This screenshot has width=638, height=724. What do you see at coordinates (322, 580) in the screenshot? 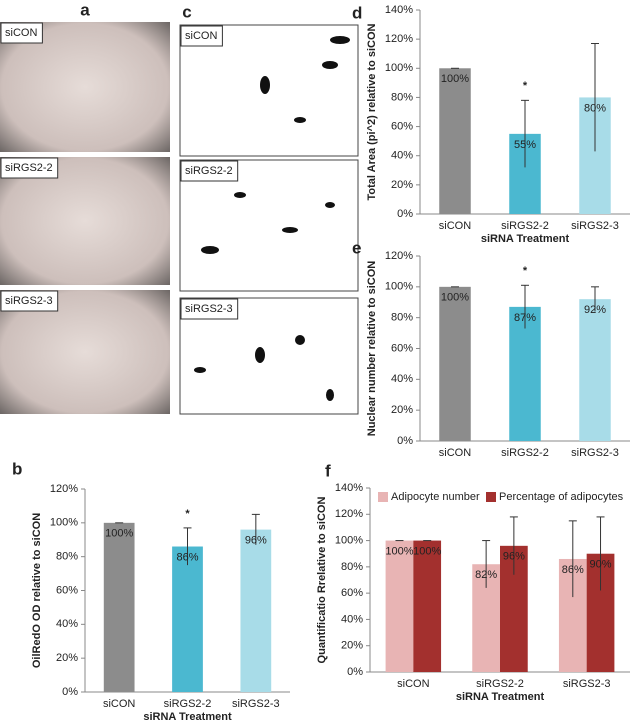
I see `y-axis-title: Quantificatio Rrelative to siCON` at bounding box center [322, 580].